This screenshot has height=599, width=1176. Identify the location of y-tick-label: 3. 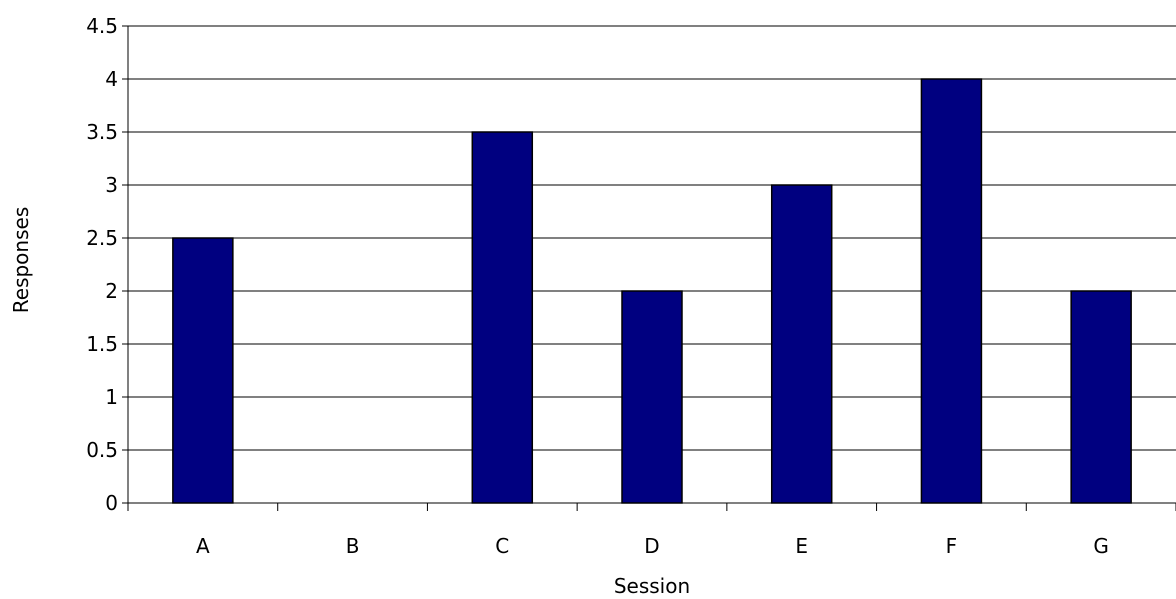
(111, 185).